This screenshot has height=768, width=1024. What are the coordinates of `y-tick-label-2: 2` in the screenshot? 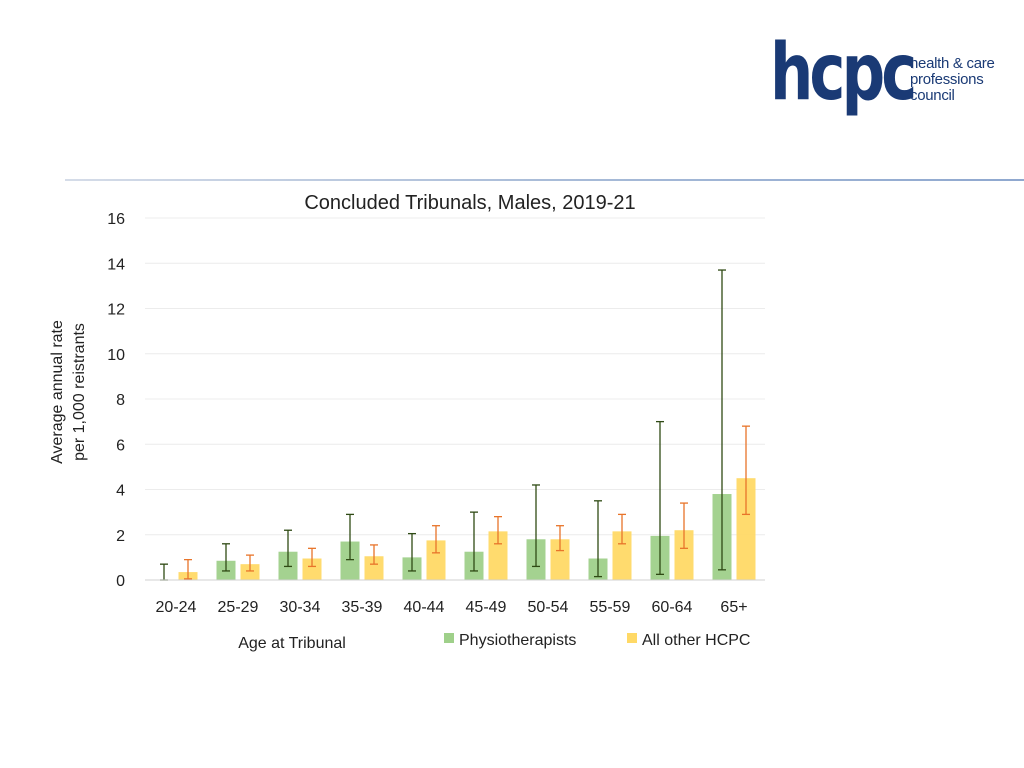 It's located at (120, 536).